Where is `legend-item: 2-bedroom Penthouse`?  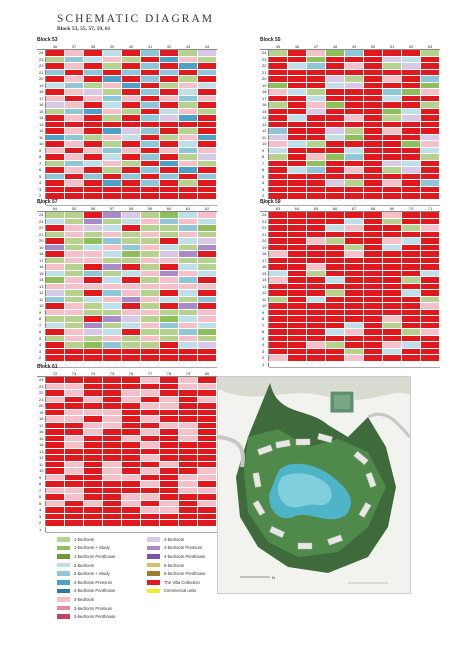
legend-item: 2-bedroom Penthouse is located at coordinates (86, 591).